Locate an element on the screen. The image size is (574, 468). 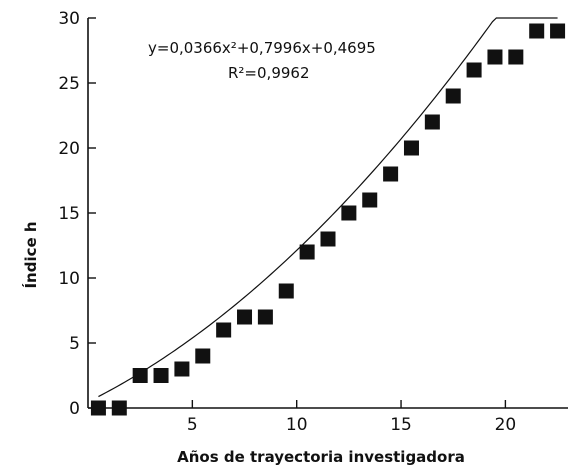
equation-annotation: y=0,0366x²+0,7996x+0,4695 is located at coordinates (262, 48).